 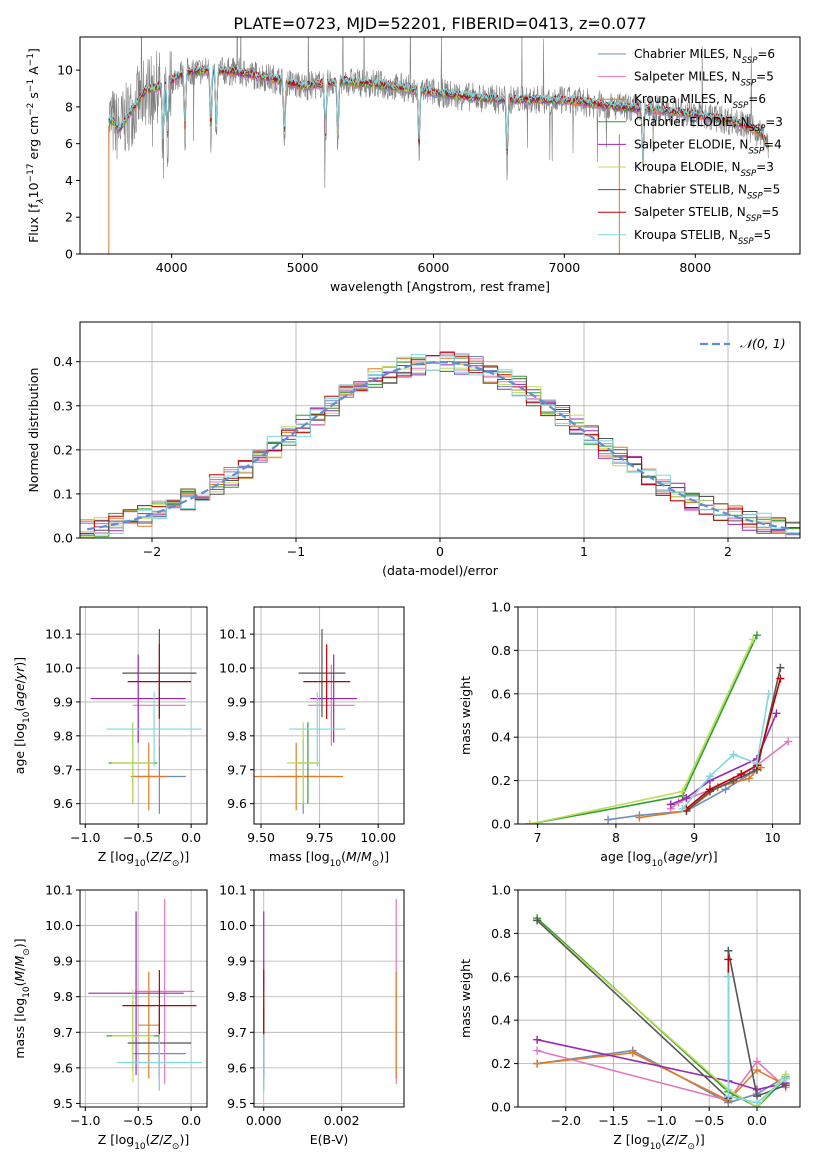 I want to click on x-axis-label: E(B-V), so click(x=329, y=1139).